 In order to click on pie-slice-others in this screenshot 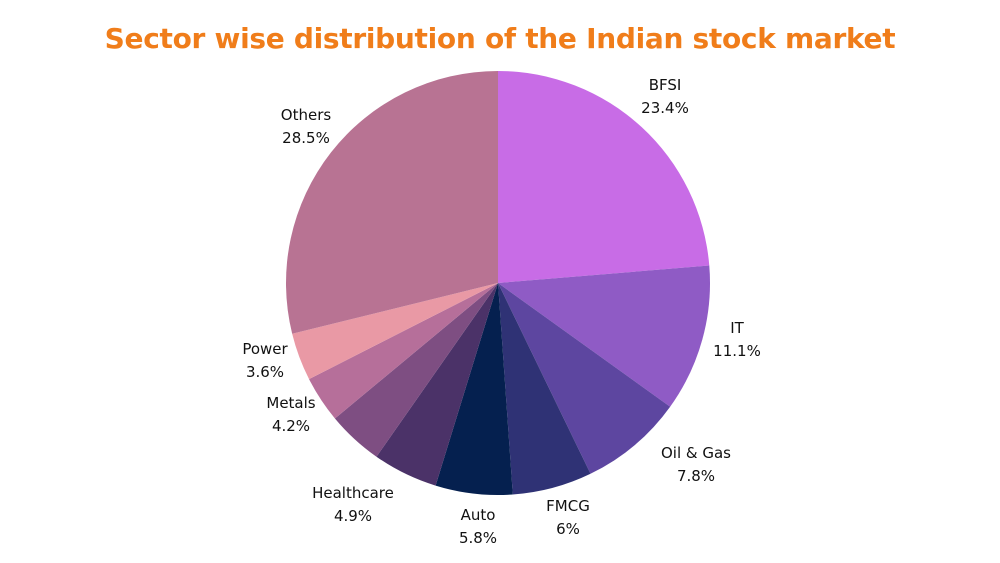, I will do `click(391, 202)`.